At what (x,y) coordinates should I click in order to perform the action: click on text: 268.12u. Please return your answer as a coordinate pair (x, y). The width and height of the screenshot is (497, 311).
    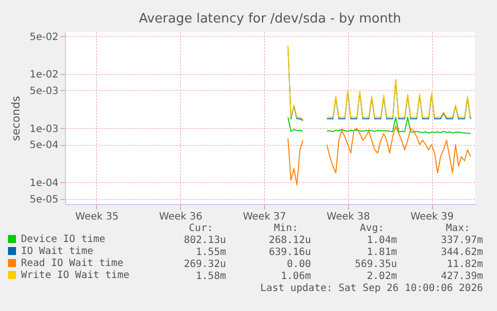
    Looking at the image, I should click on (289, 240).